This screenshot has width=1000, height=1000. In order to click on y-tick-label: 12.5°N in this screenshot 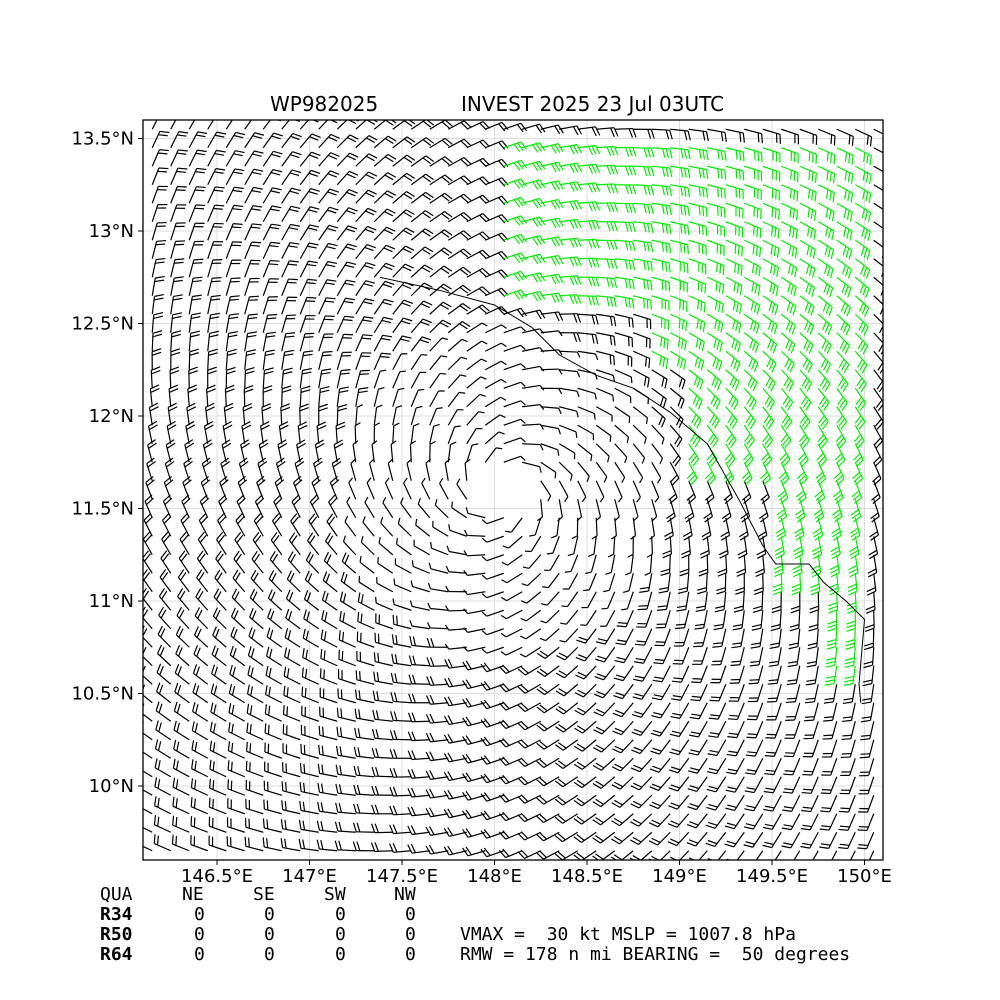, I will do `click(102, 324)`.